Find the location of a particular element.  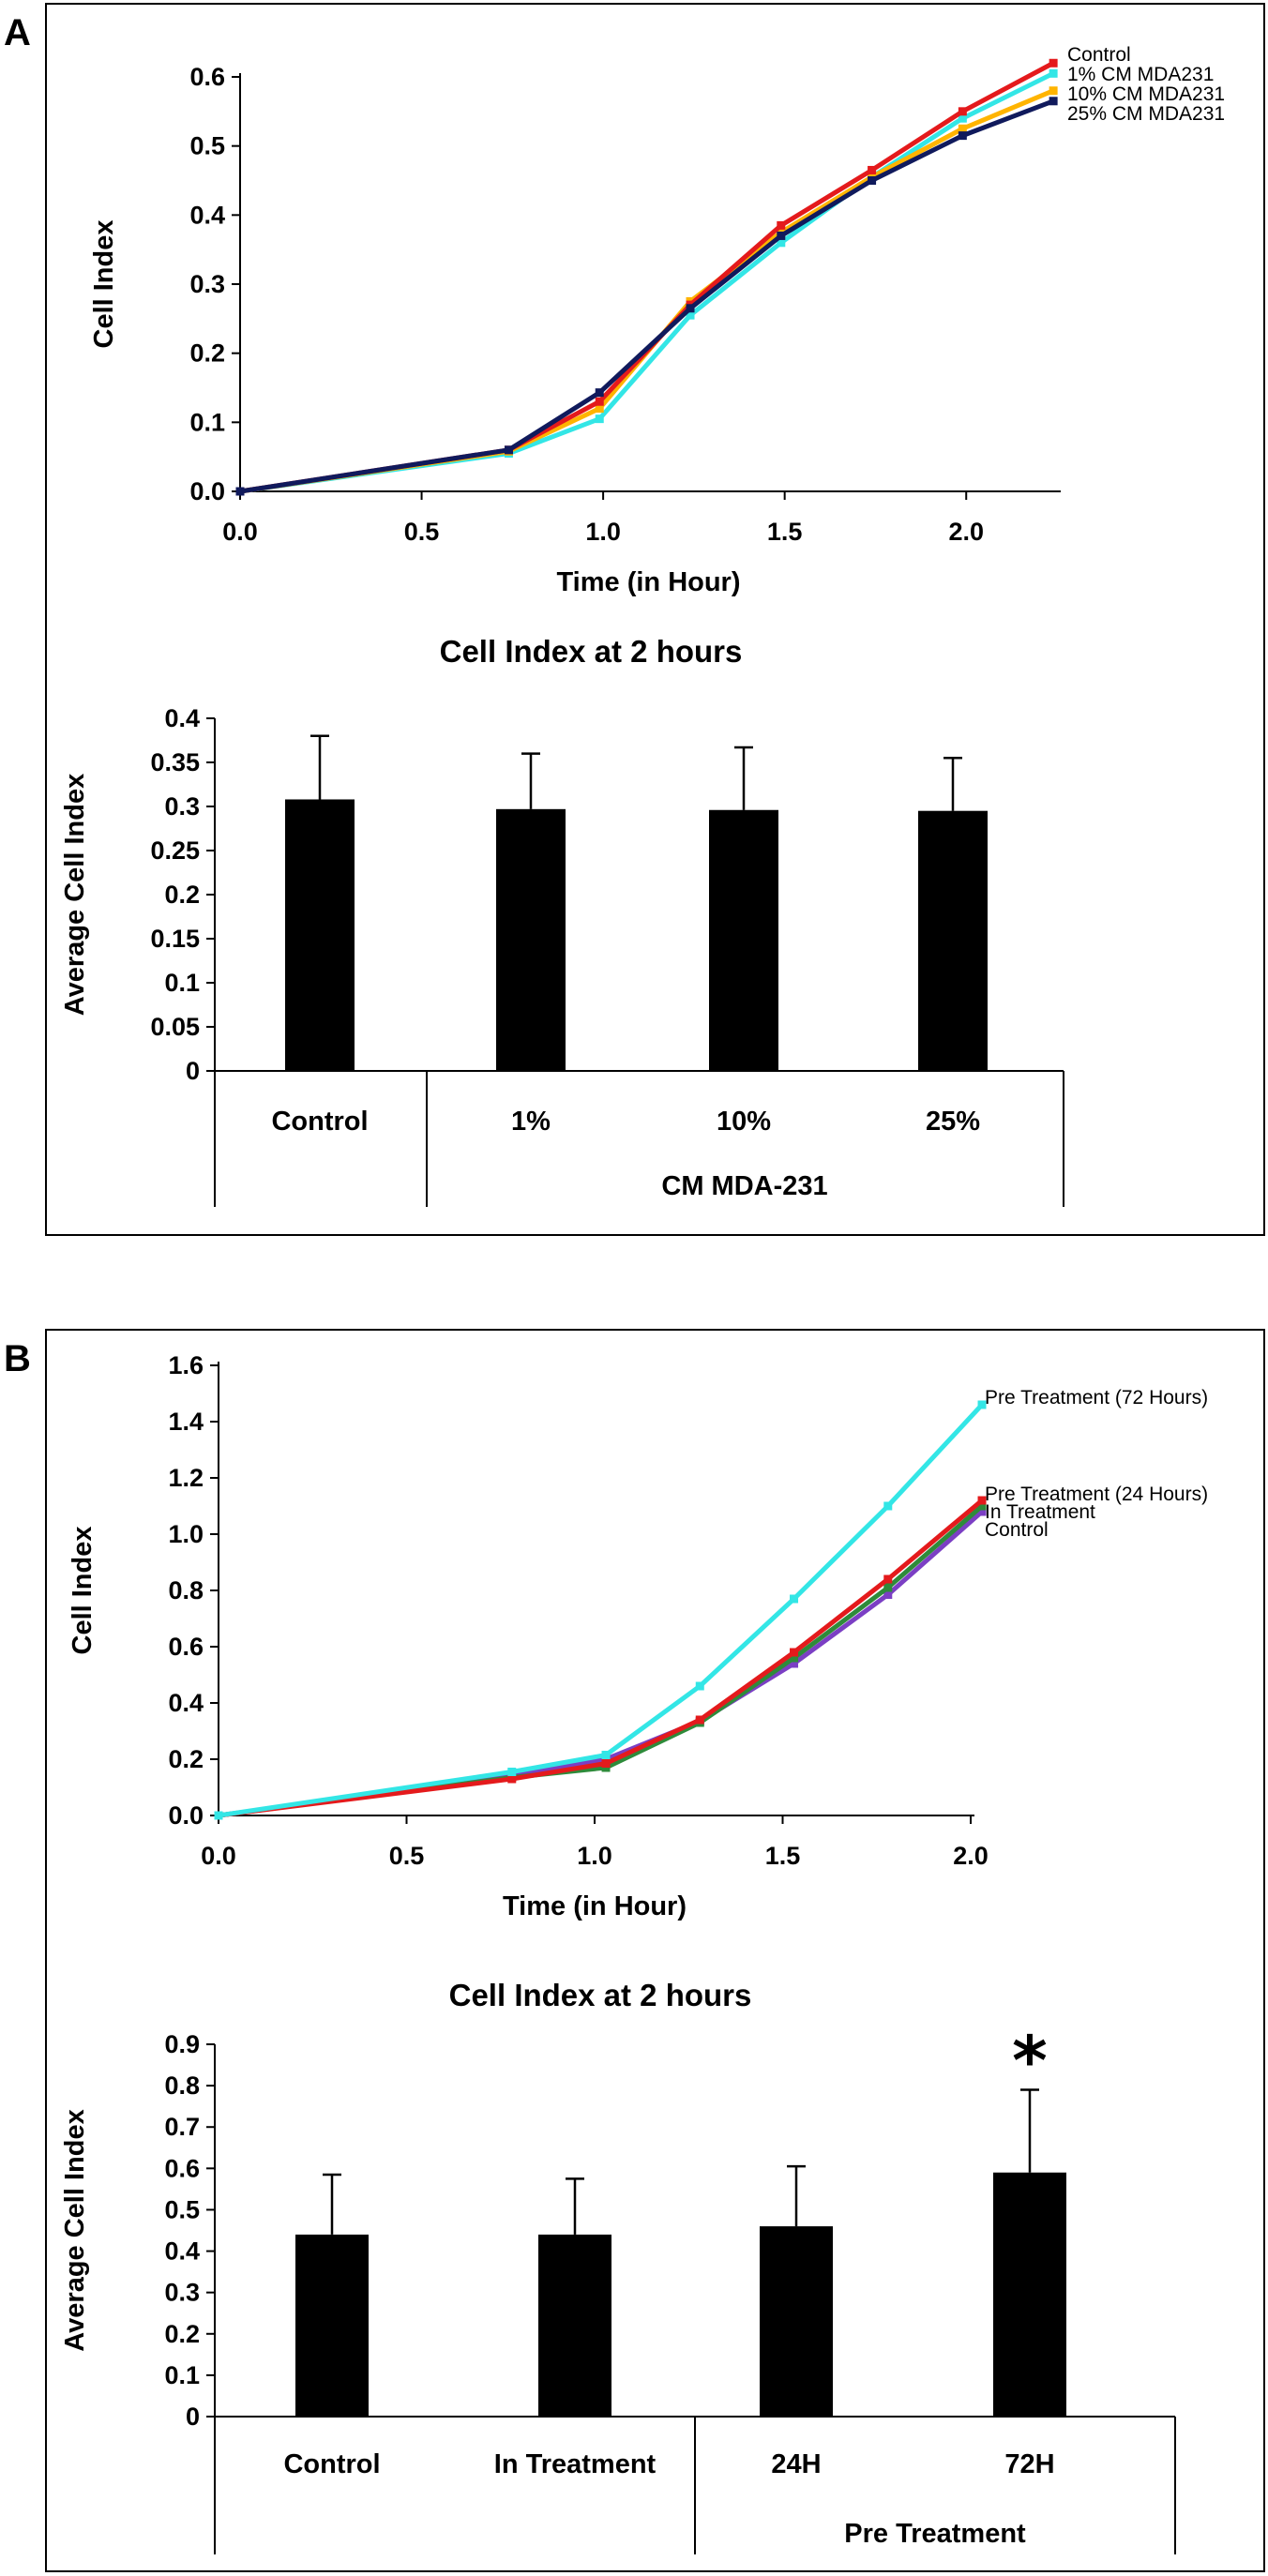

legend-label: 10% CM MDA231 is located at coordinates (1146, 94).